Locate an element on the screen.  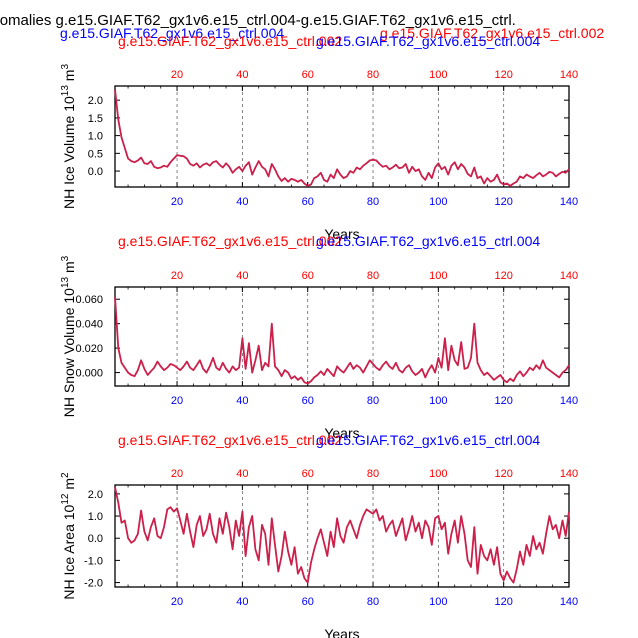
panel-1-blue-label: g.e15.GIAF.T62_gx1v6.e15_ctrl.004 is located at coordinates (428, 41).